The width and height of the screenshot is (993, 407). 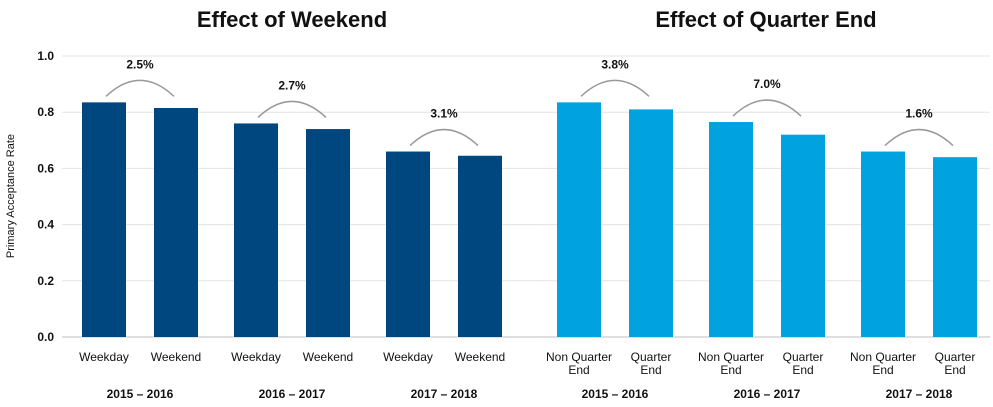 What do you see at coordinates (765, 19) in the screenshot?
I see `panel-title-quarter-end: Effect of Quarter End` at bounding box center [765, 19].